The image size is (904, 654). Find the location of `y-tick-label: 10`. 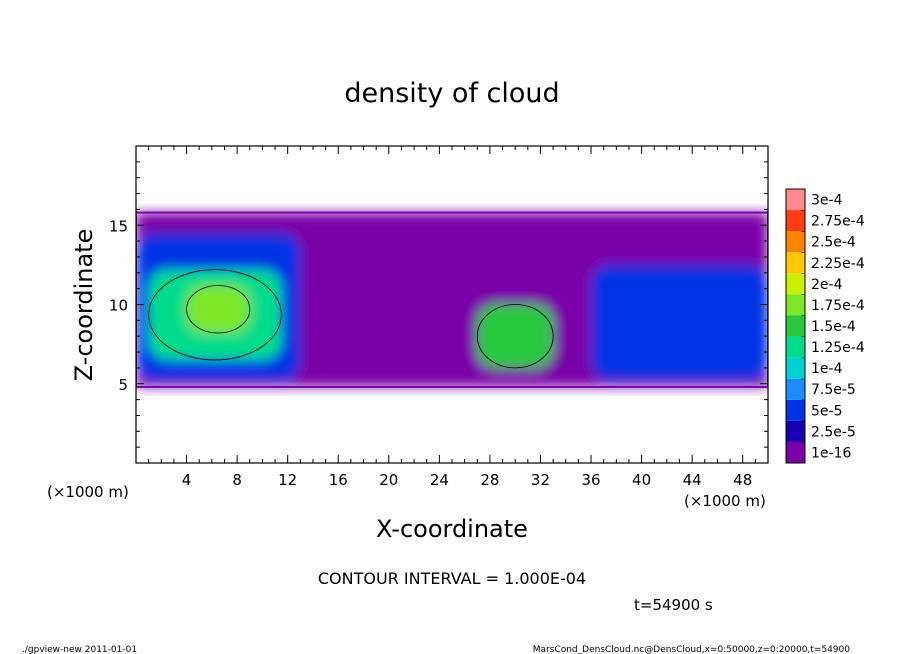

y-tick-label: 10 is located at coordinates (118, 306).